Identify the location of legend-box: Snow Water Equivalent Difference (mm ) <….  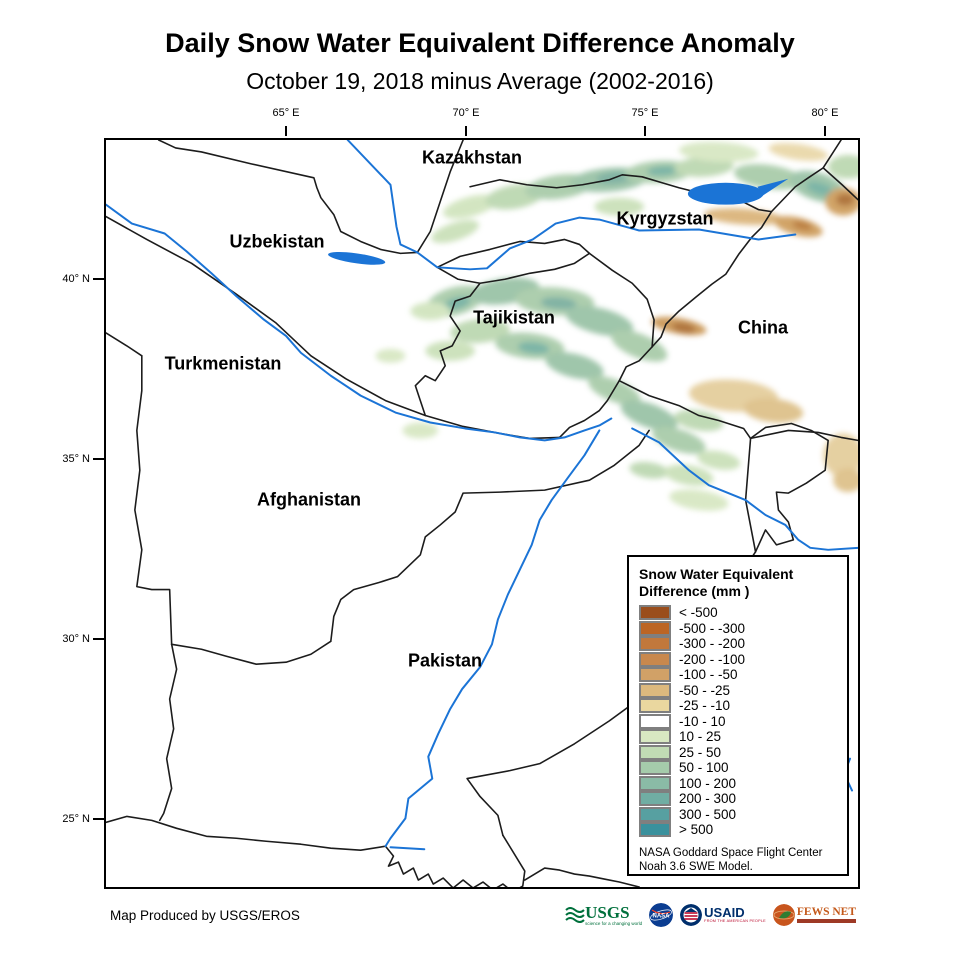
(738, 715).